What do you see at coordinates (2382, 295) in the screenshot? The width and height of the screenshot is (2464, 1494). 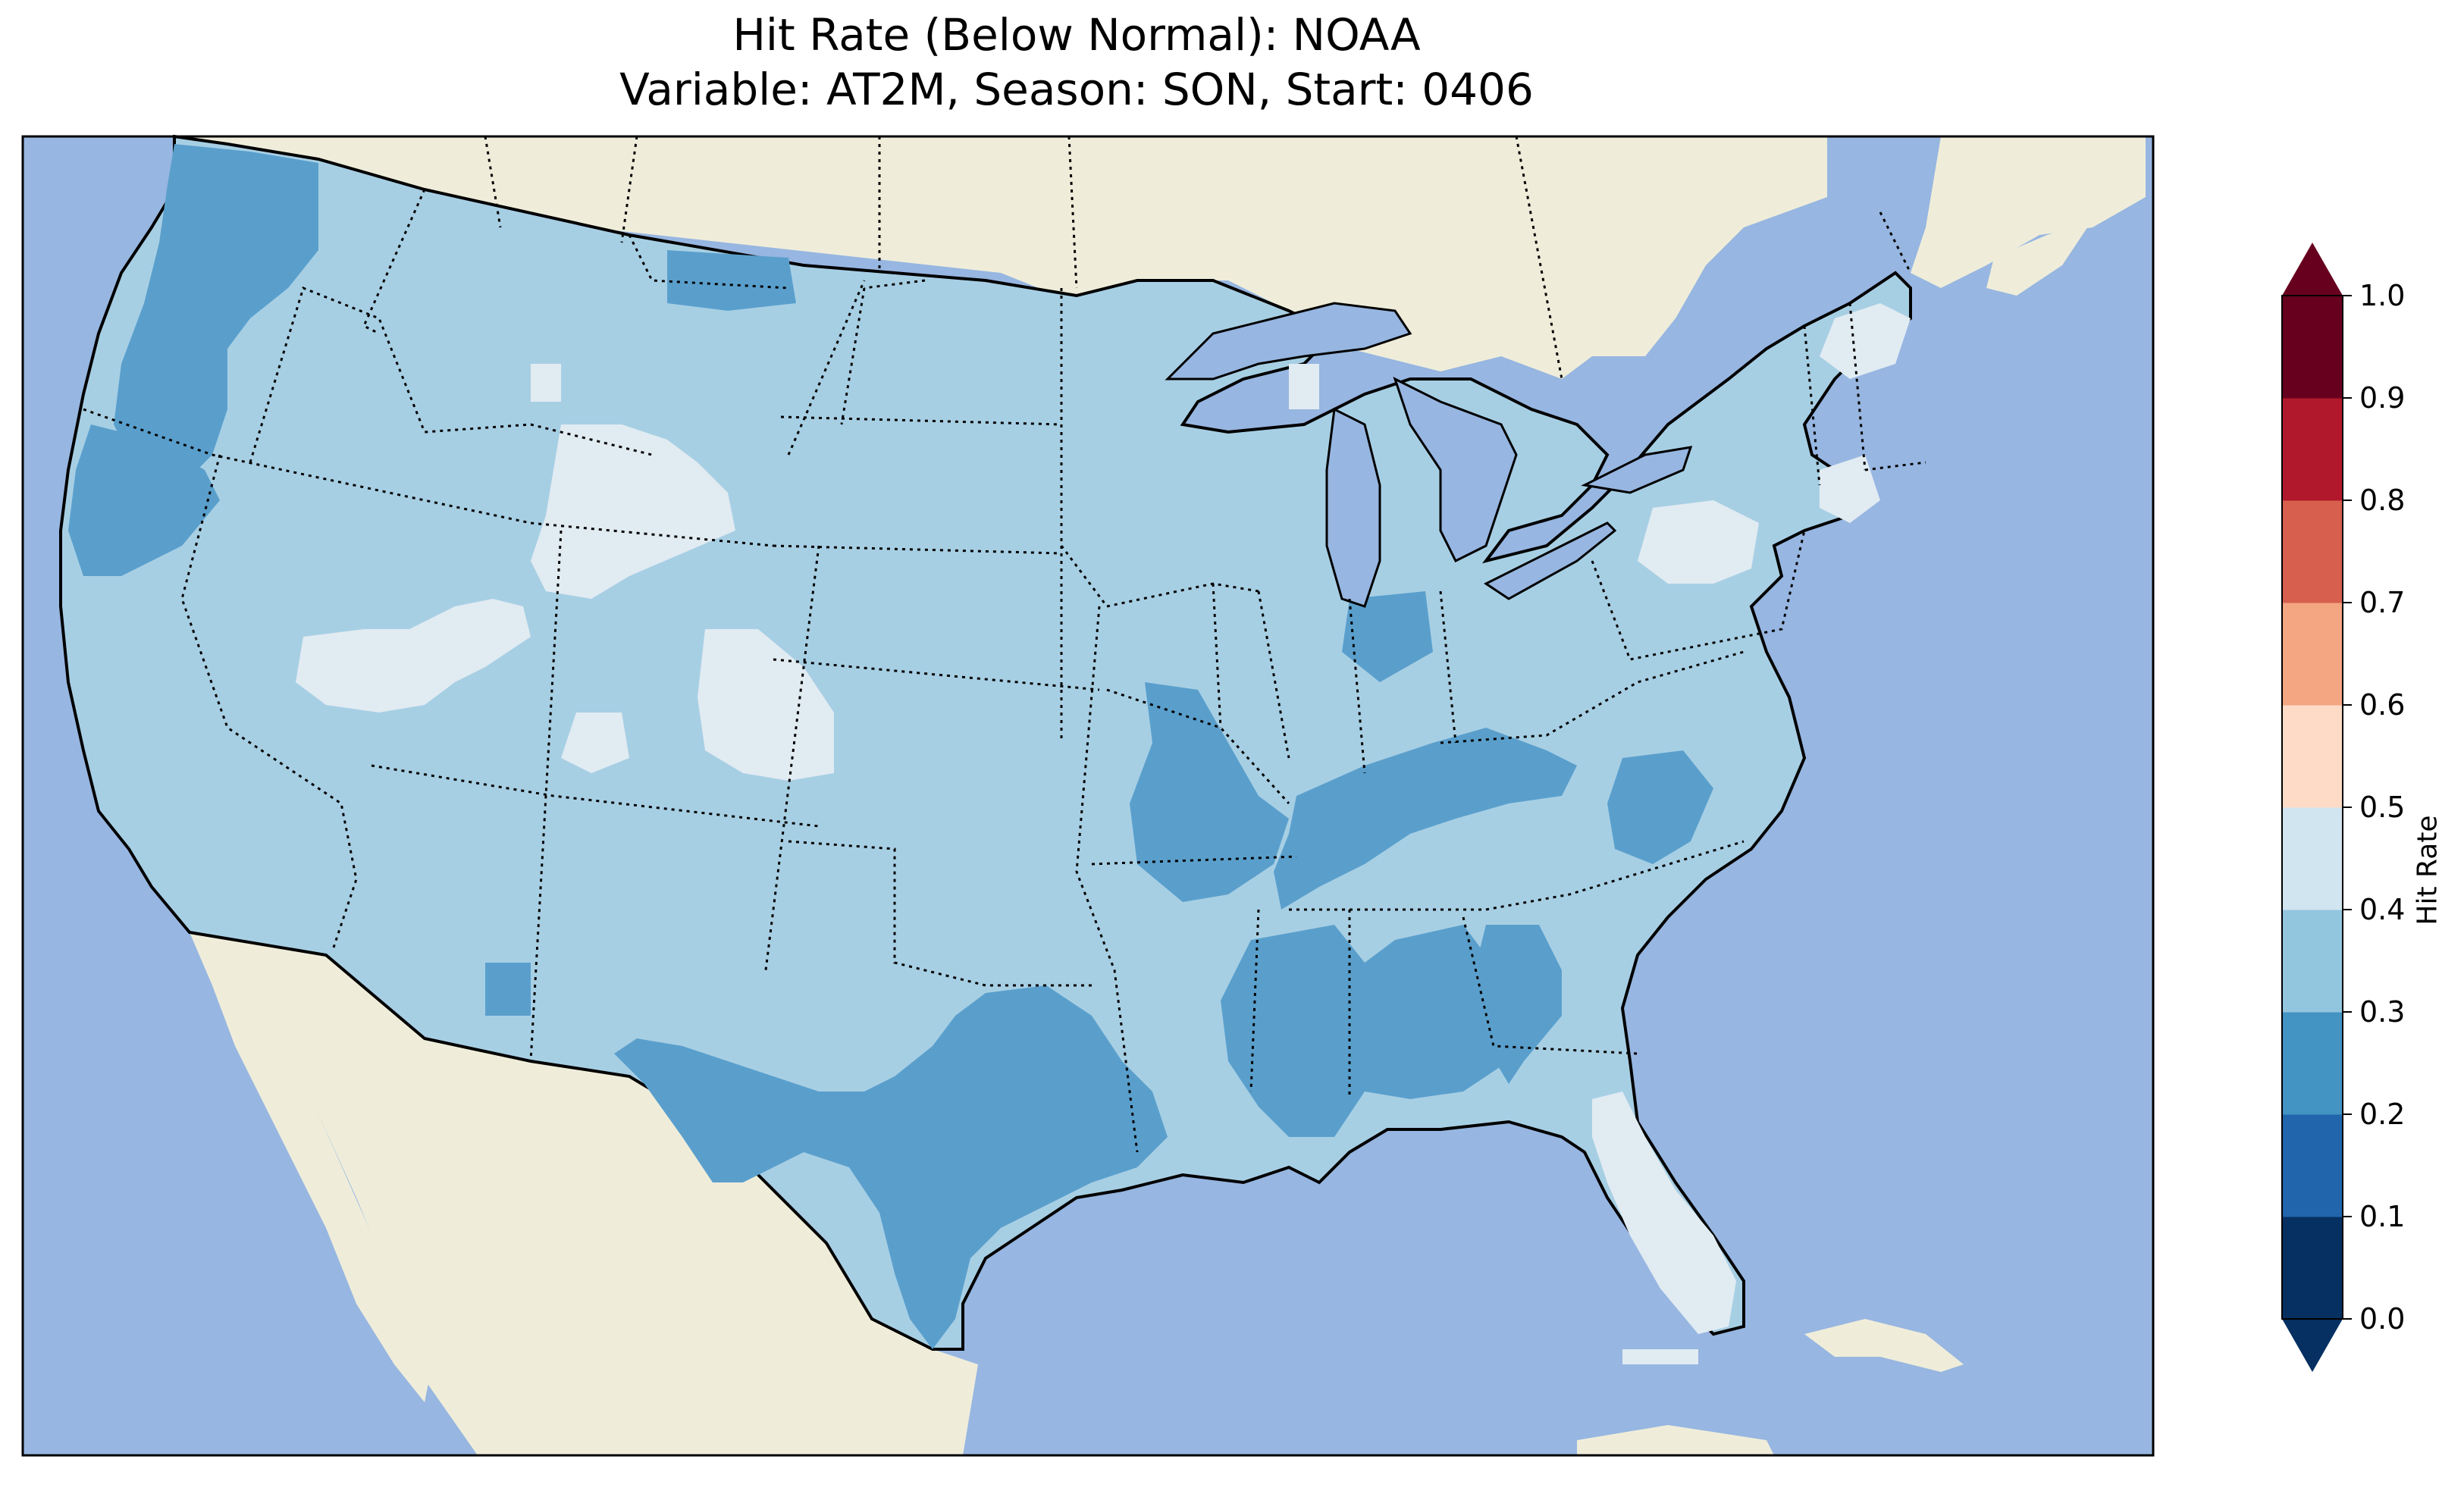 I see `colorbar-tick-label: 1.0` at bounding box center [2382, 295].